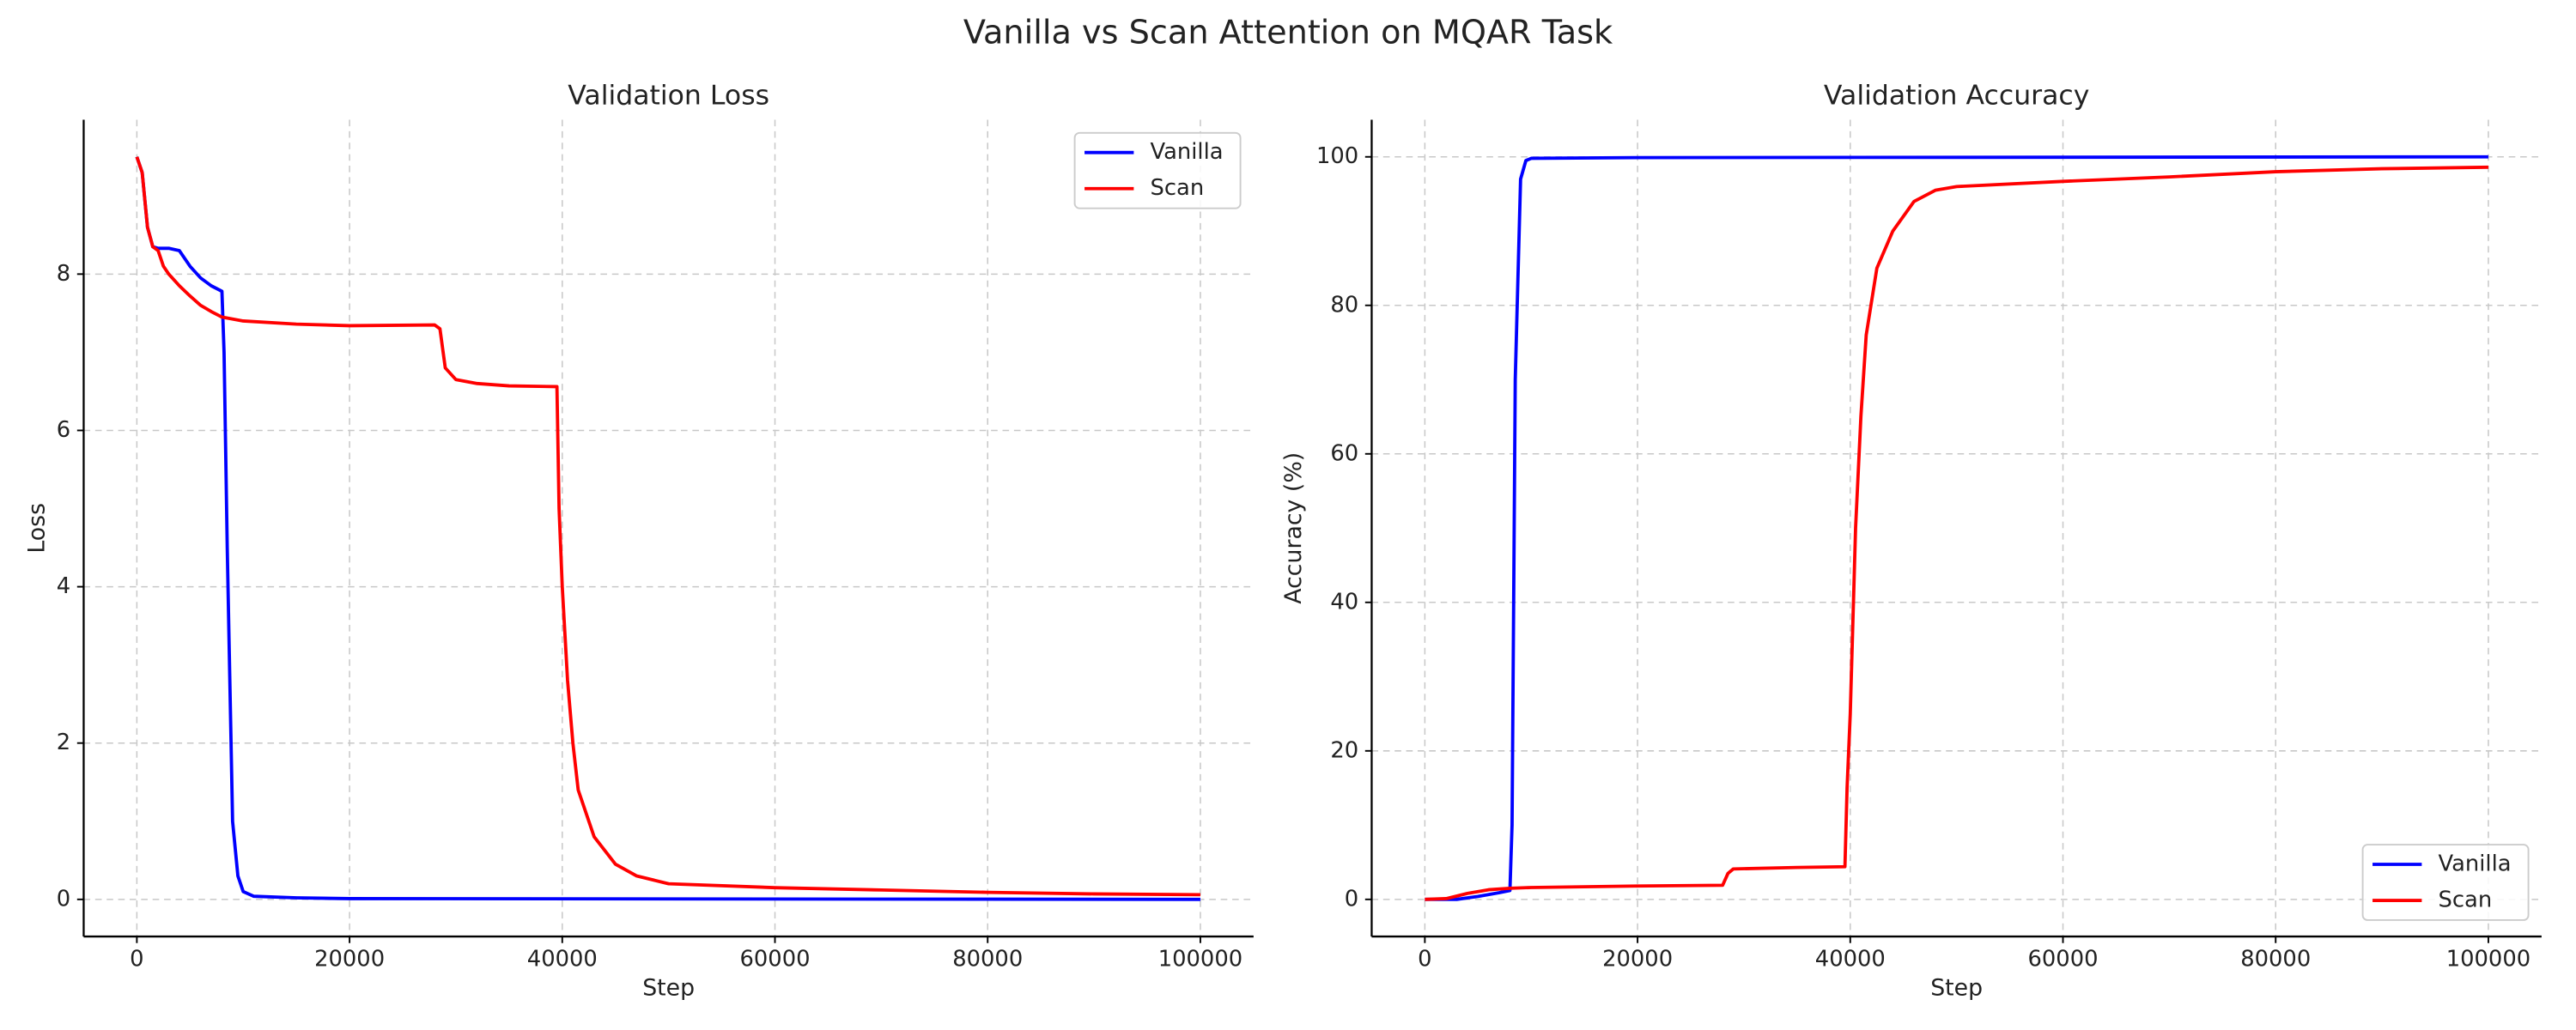  Describe the element at coordinates (64, 586) in the screenshot. I see `y-tick-label: 4` at that location.